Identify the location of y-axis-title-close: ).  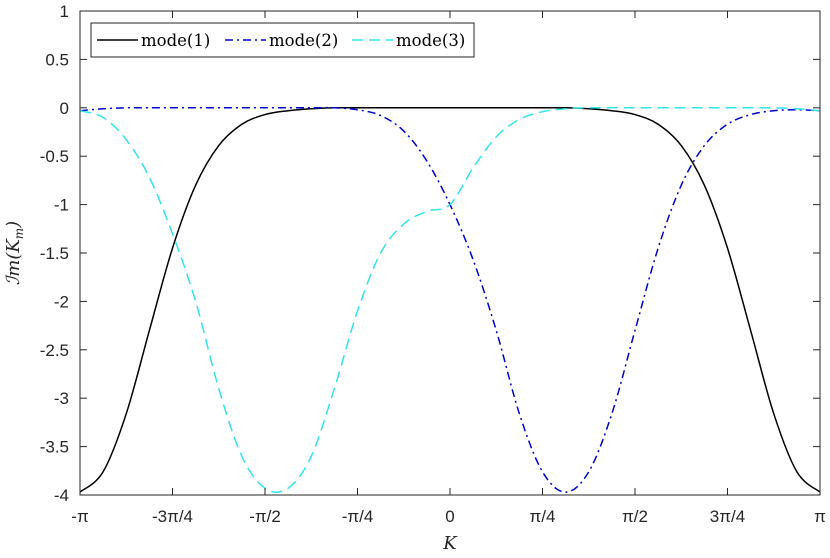
(13, 225).